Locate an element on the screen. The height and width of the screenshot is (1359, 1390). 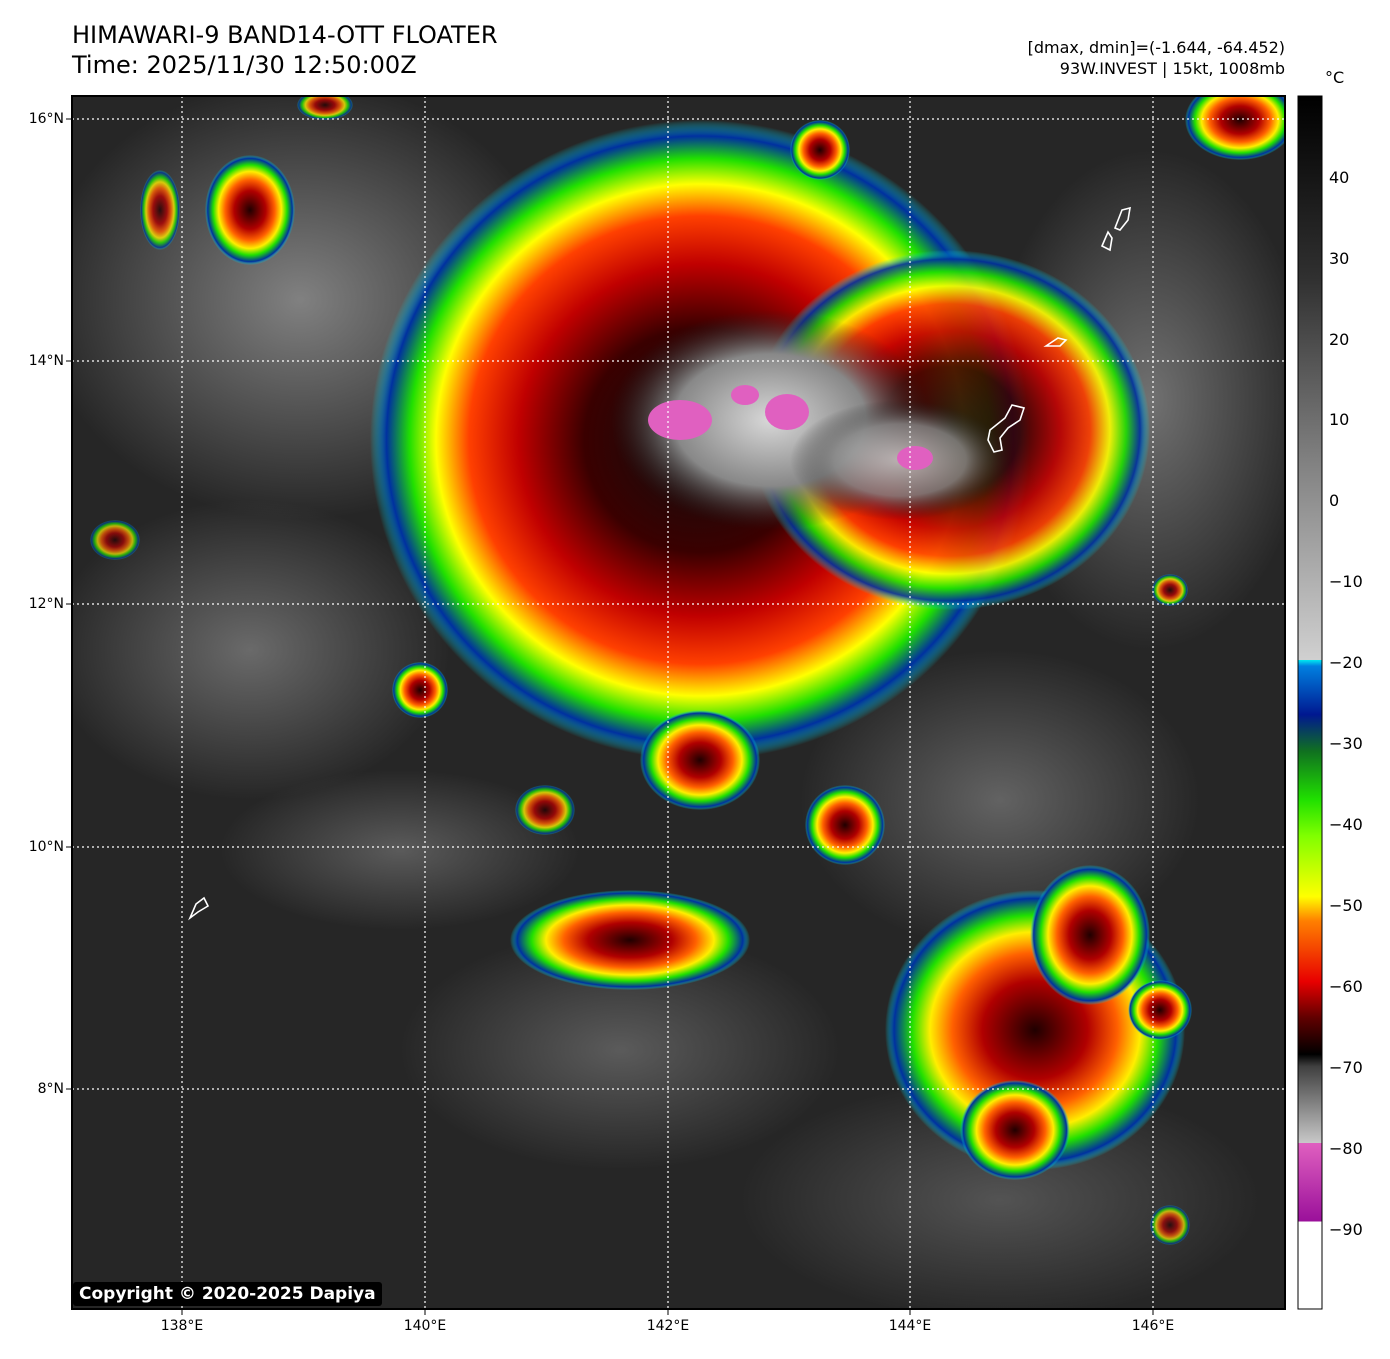
copyright-label: Copyright © 2020-2025 Dapiya is located at coordinates (227, 1294).